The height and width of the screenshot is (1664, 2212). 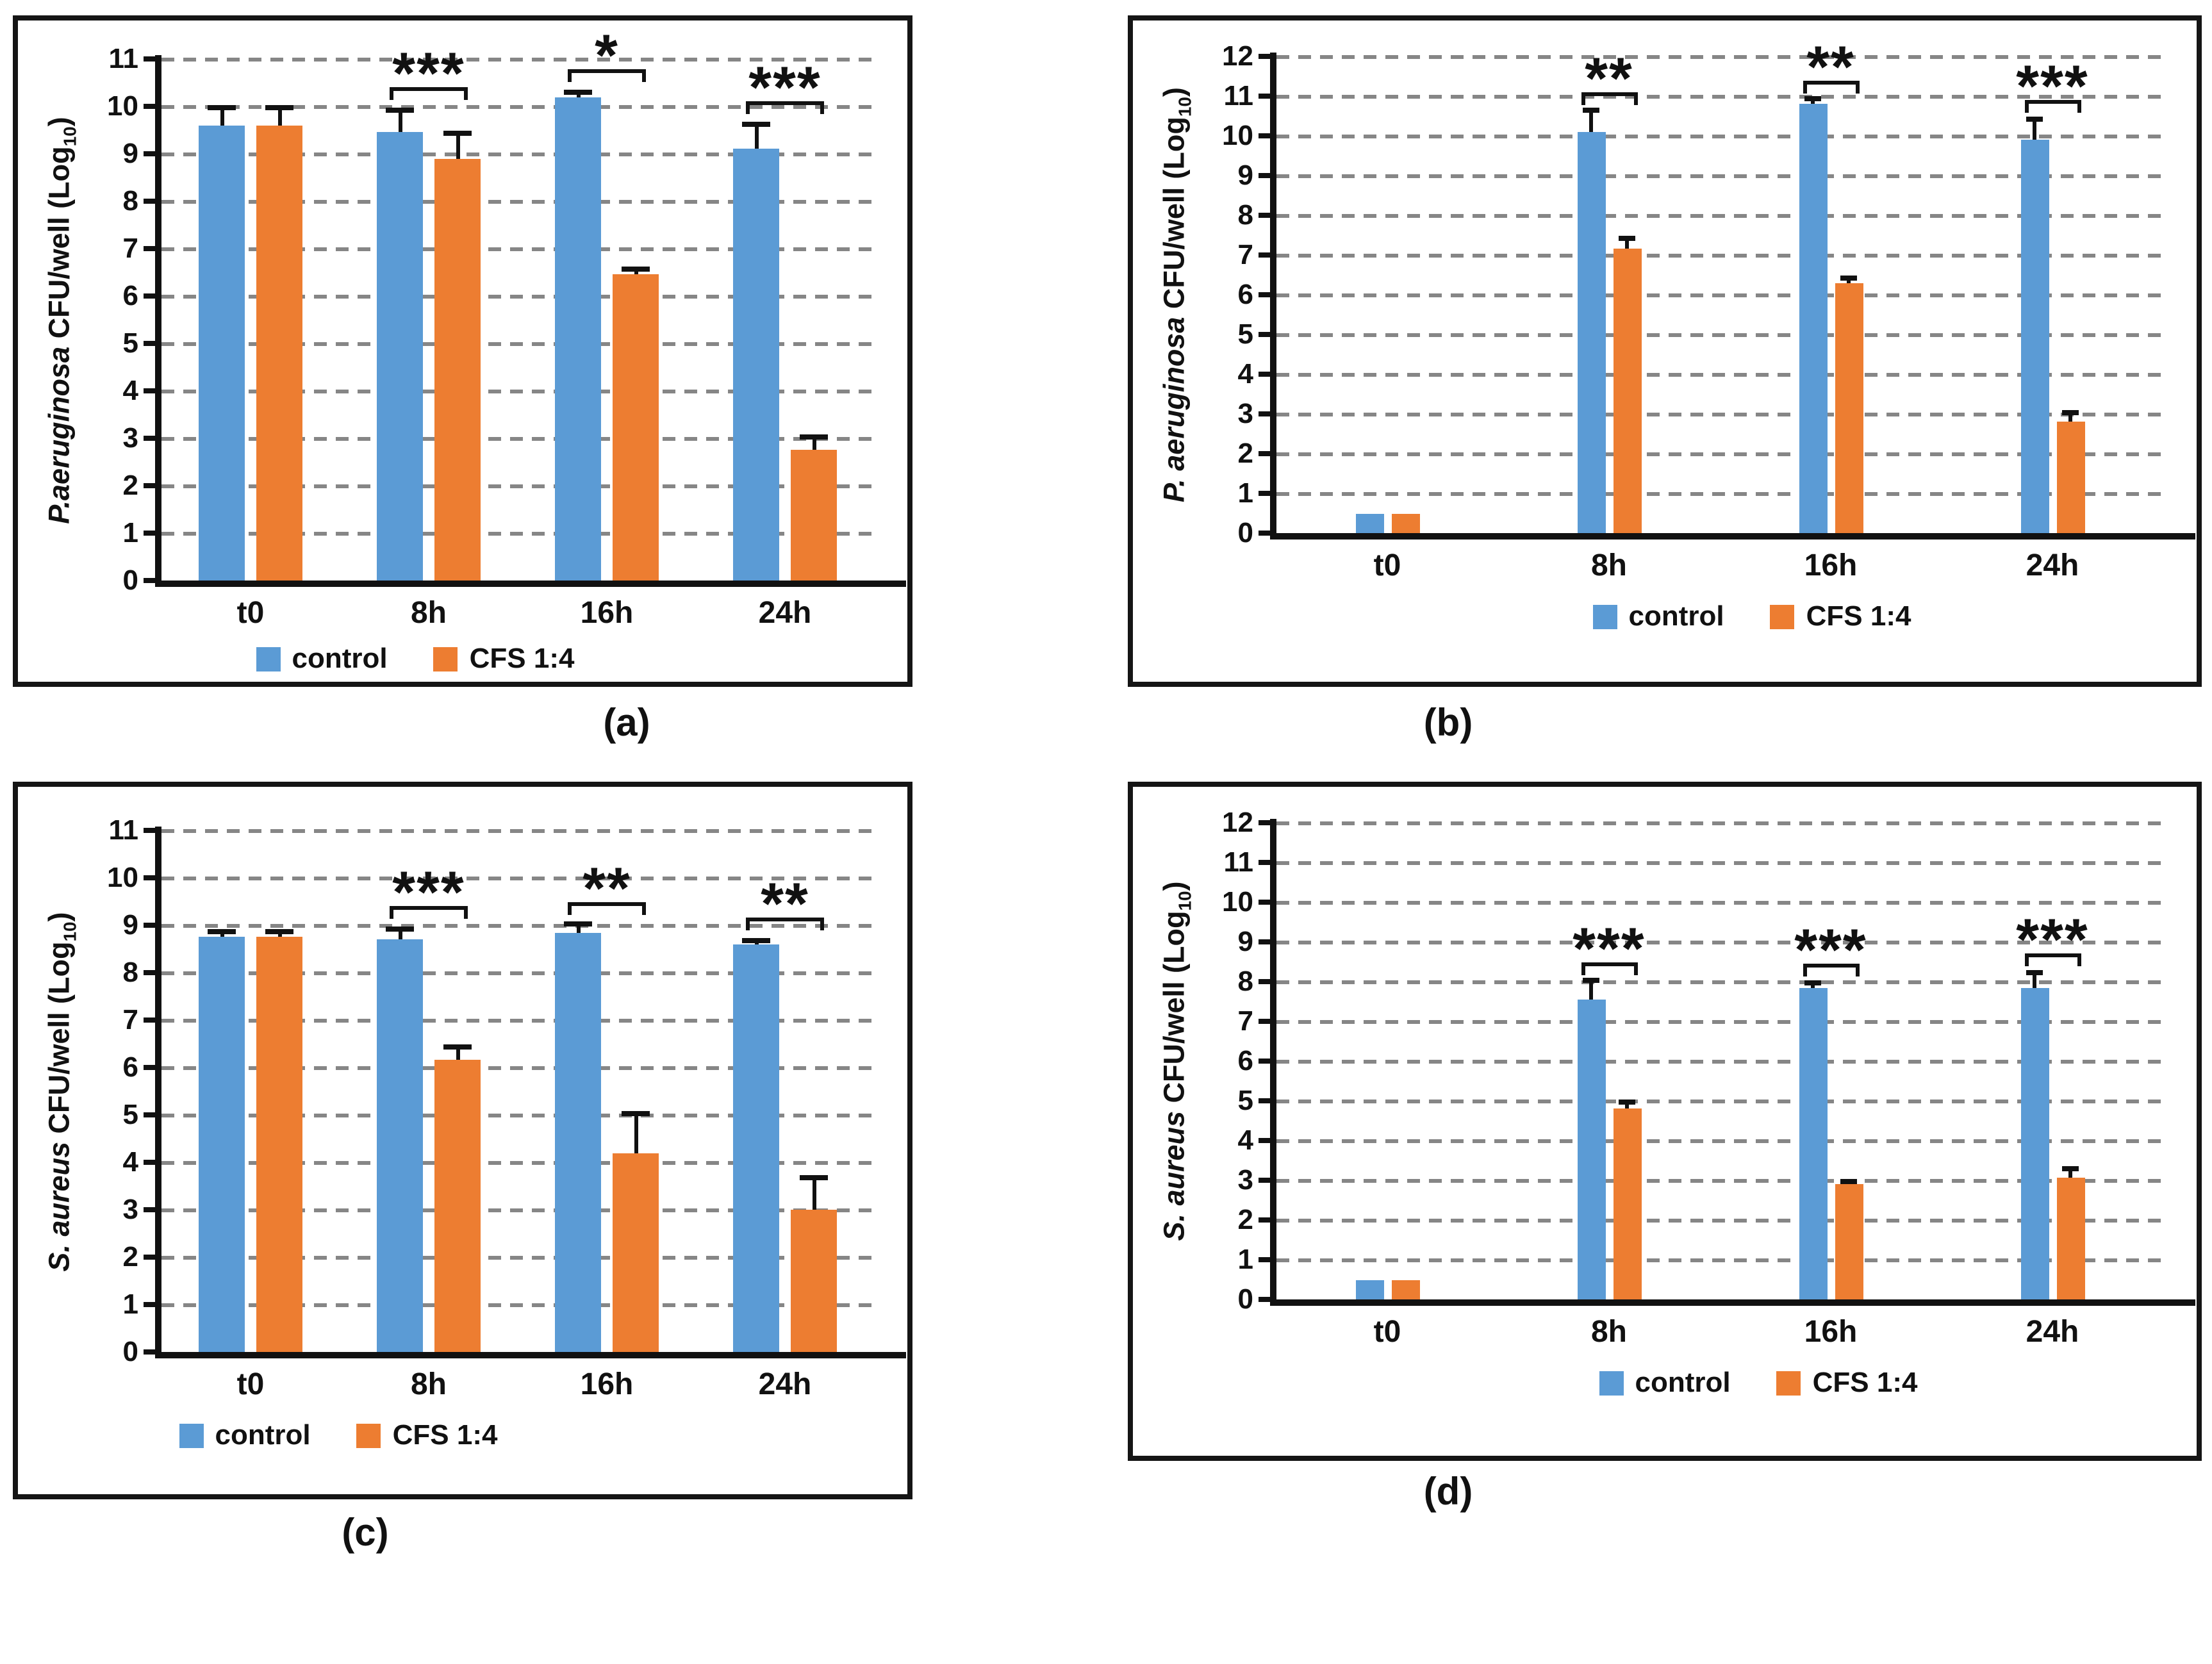 What do you see at coordinates (1237, 135) in the screenshot?
I see `y-tick-label: 10` at bounding box center [1237, 135].